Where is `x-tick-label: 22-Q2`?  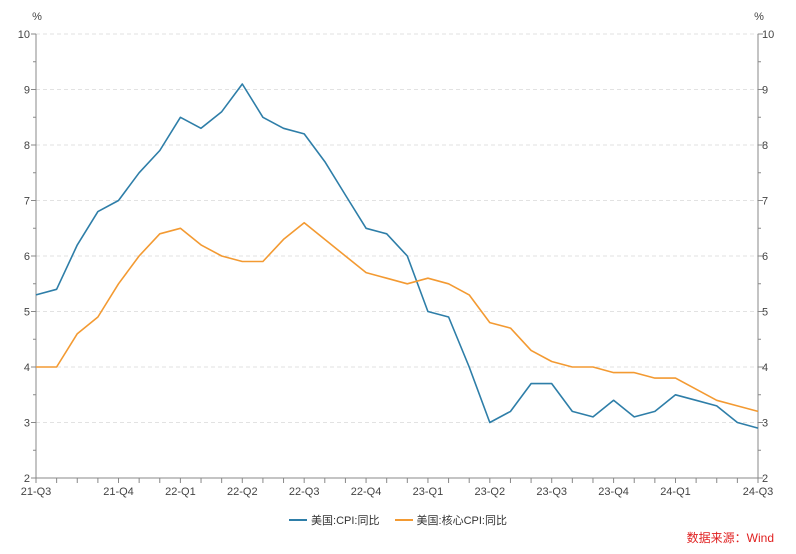 x-tick-label: 22-Q2 is located at coordinates (242, 492).